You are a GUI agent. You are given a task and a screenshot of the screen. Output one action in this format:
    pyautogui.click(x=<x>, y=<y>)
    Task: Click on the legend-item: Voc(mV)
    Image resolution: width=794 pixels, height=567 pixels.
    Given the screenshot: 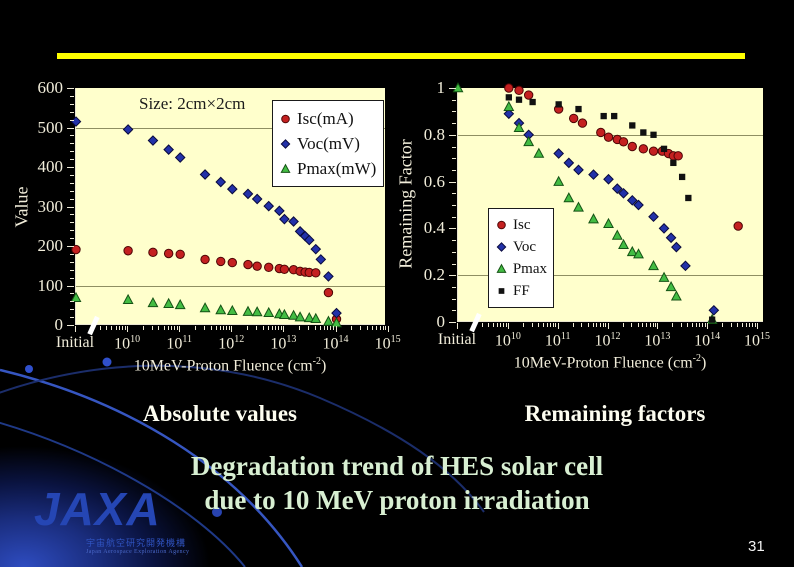 What is the action you would take?
    pyautogui.click(x=328, y=143)
    